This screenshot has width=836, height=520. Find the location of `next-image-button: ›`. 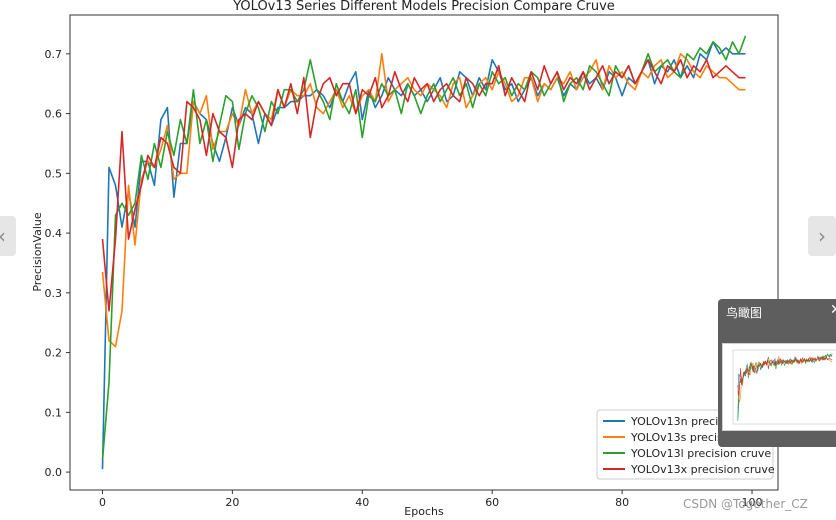

next-image-button: › is located at coordinates (822, 236).